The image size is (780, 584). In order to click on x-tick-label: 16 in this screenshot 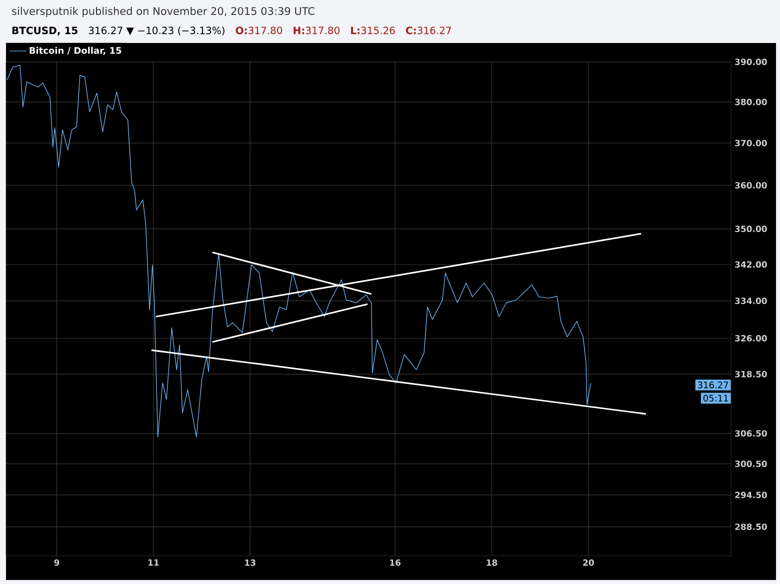, I will do `click(395, 562)`.